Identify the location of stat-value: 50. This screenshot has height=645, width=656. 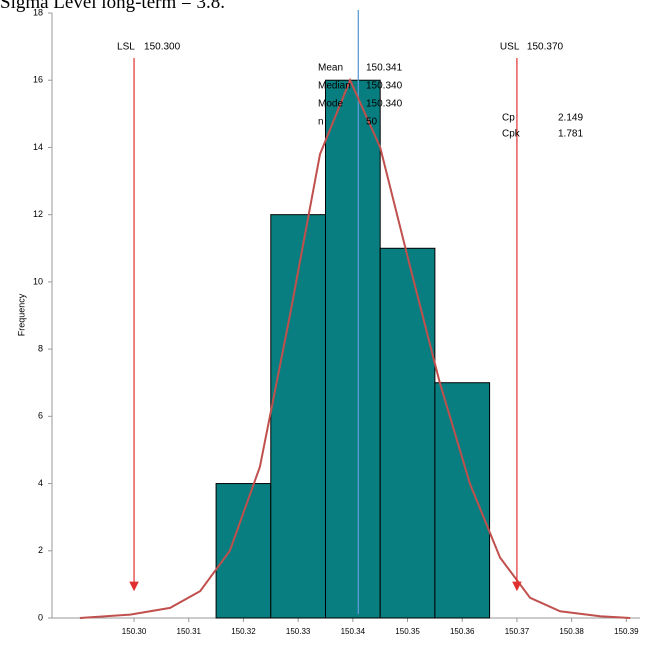
(372, 122).